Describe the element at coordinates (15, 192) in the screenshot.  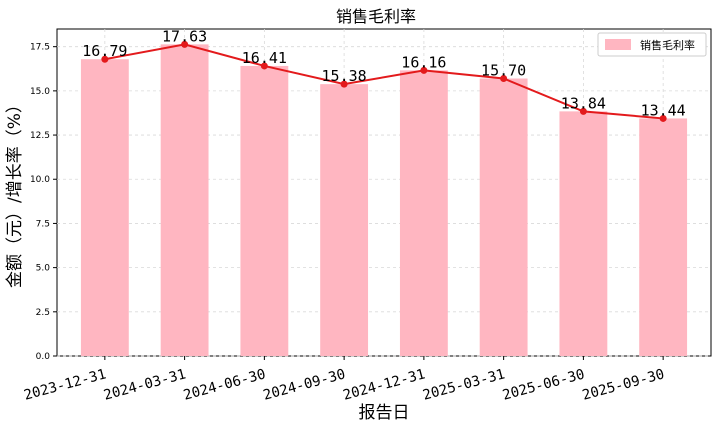
I see `y-axis-label: 金额（元）/增长率（%）` at that location.